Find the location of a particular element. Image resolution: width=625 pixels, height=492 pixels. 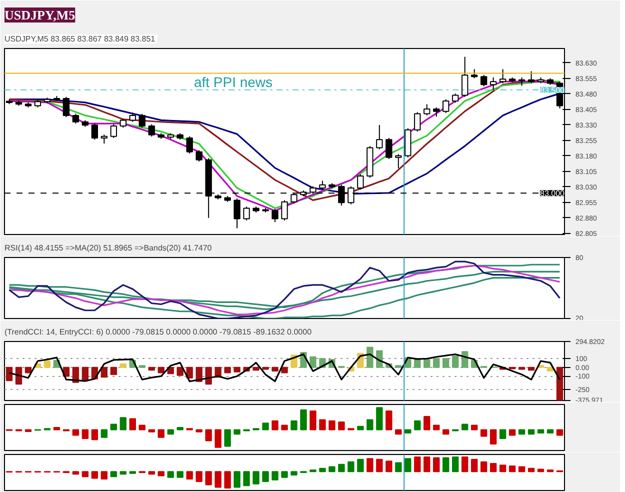

annotation: aft PPI news is located at coordinates (233, 82).